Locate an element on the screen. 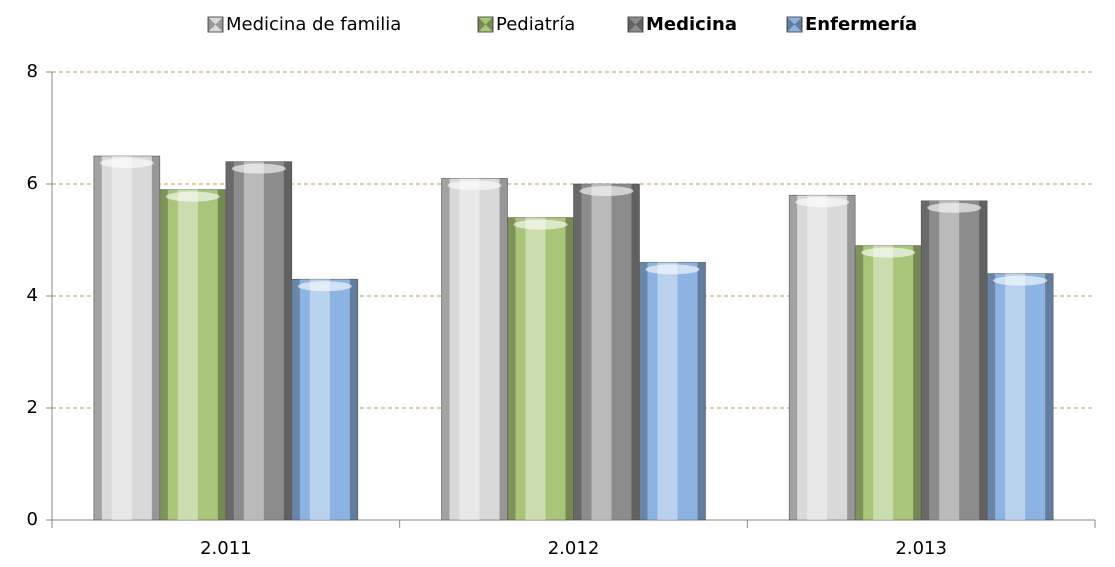 The width and height of the screenshot is (1115, 567). x-tick-label: 2.012 is located at coordinates (574, 548).